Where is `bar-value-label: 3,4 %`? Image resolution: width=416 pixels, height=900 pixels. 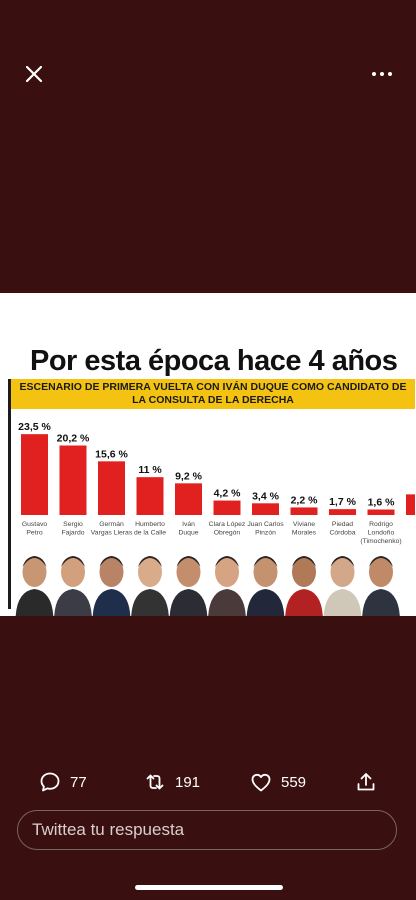 bar-value-label: 3,4 % is located at coordinates (266, 496).